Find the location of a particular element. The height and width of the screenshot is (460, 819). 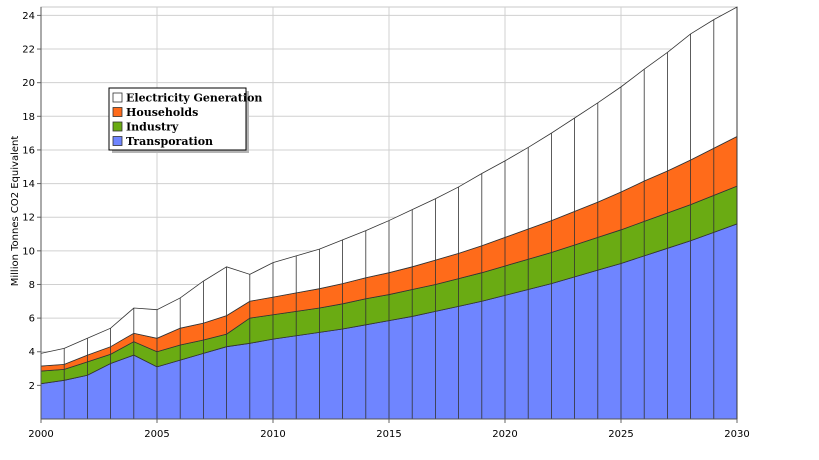

y-tick-label: 16 is located at coordinates (28, 150).